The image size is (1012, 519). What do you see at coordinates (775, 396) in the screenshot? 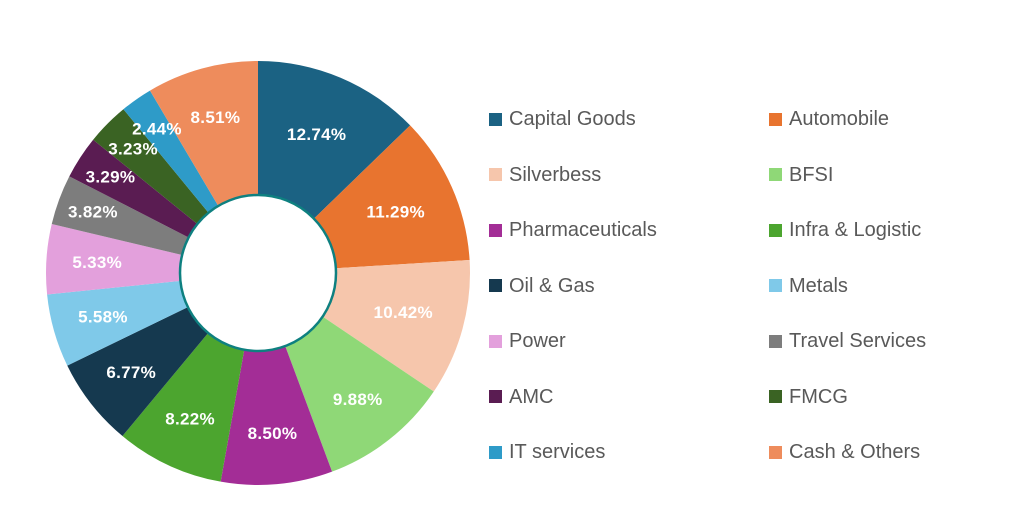
I see `legend-swatch-fmcg` at bounding box center [775, 396].